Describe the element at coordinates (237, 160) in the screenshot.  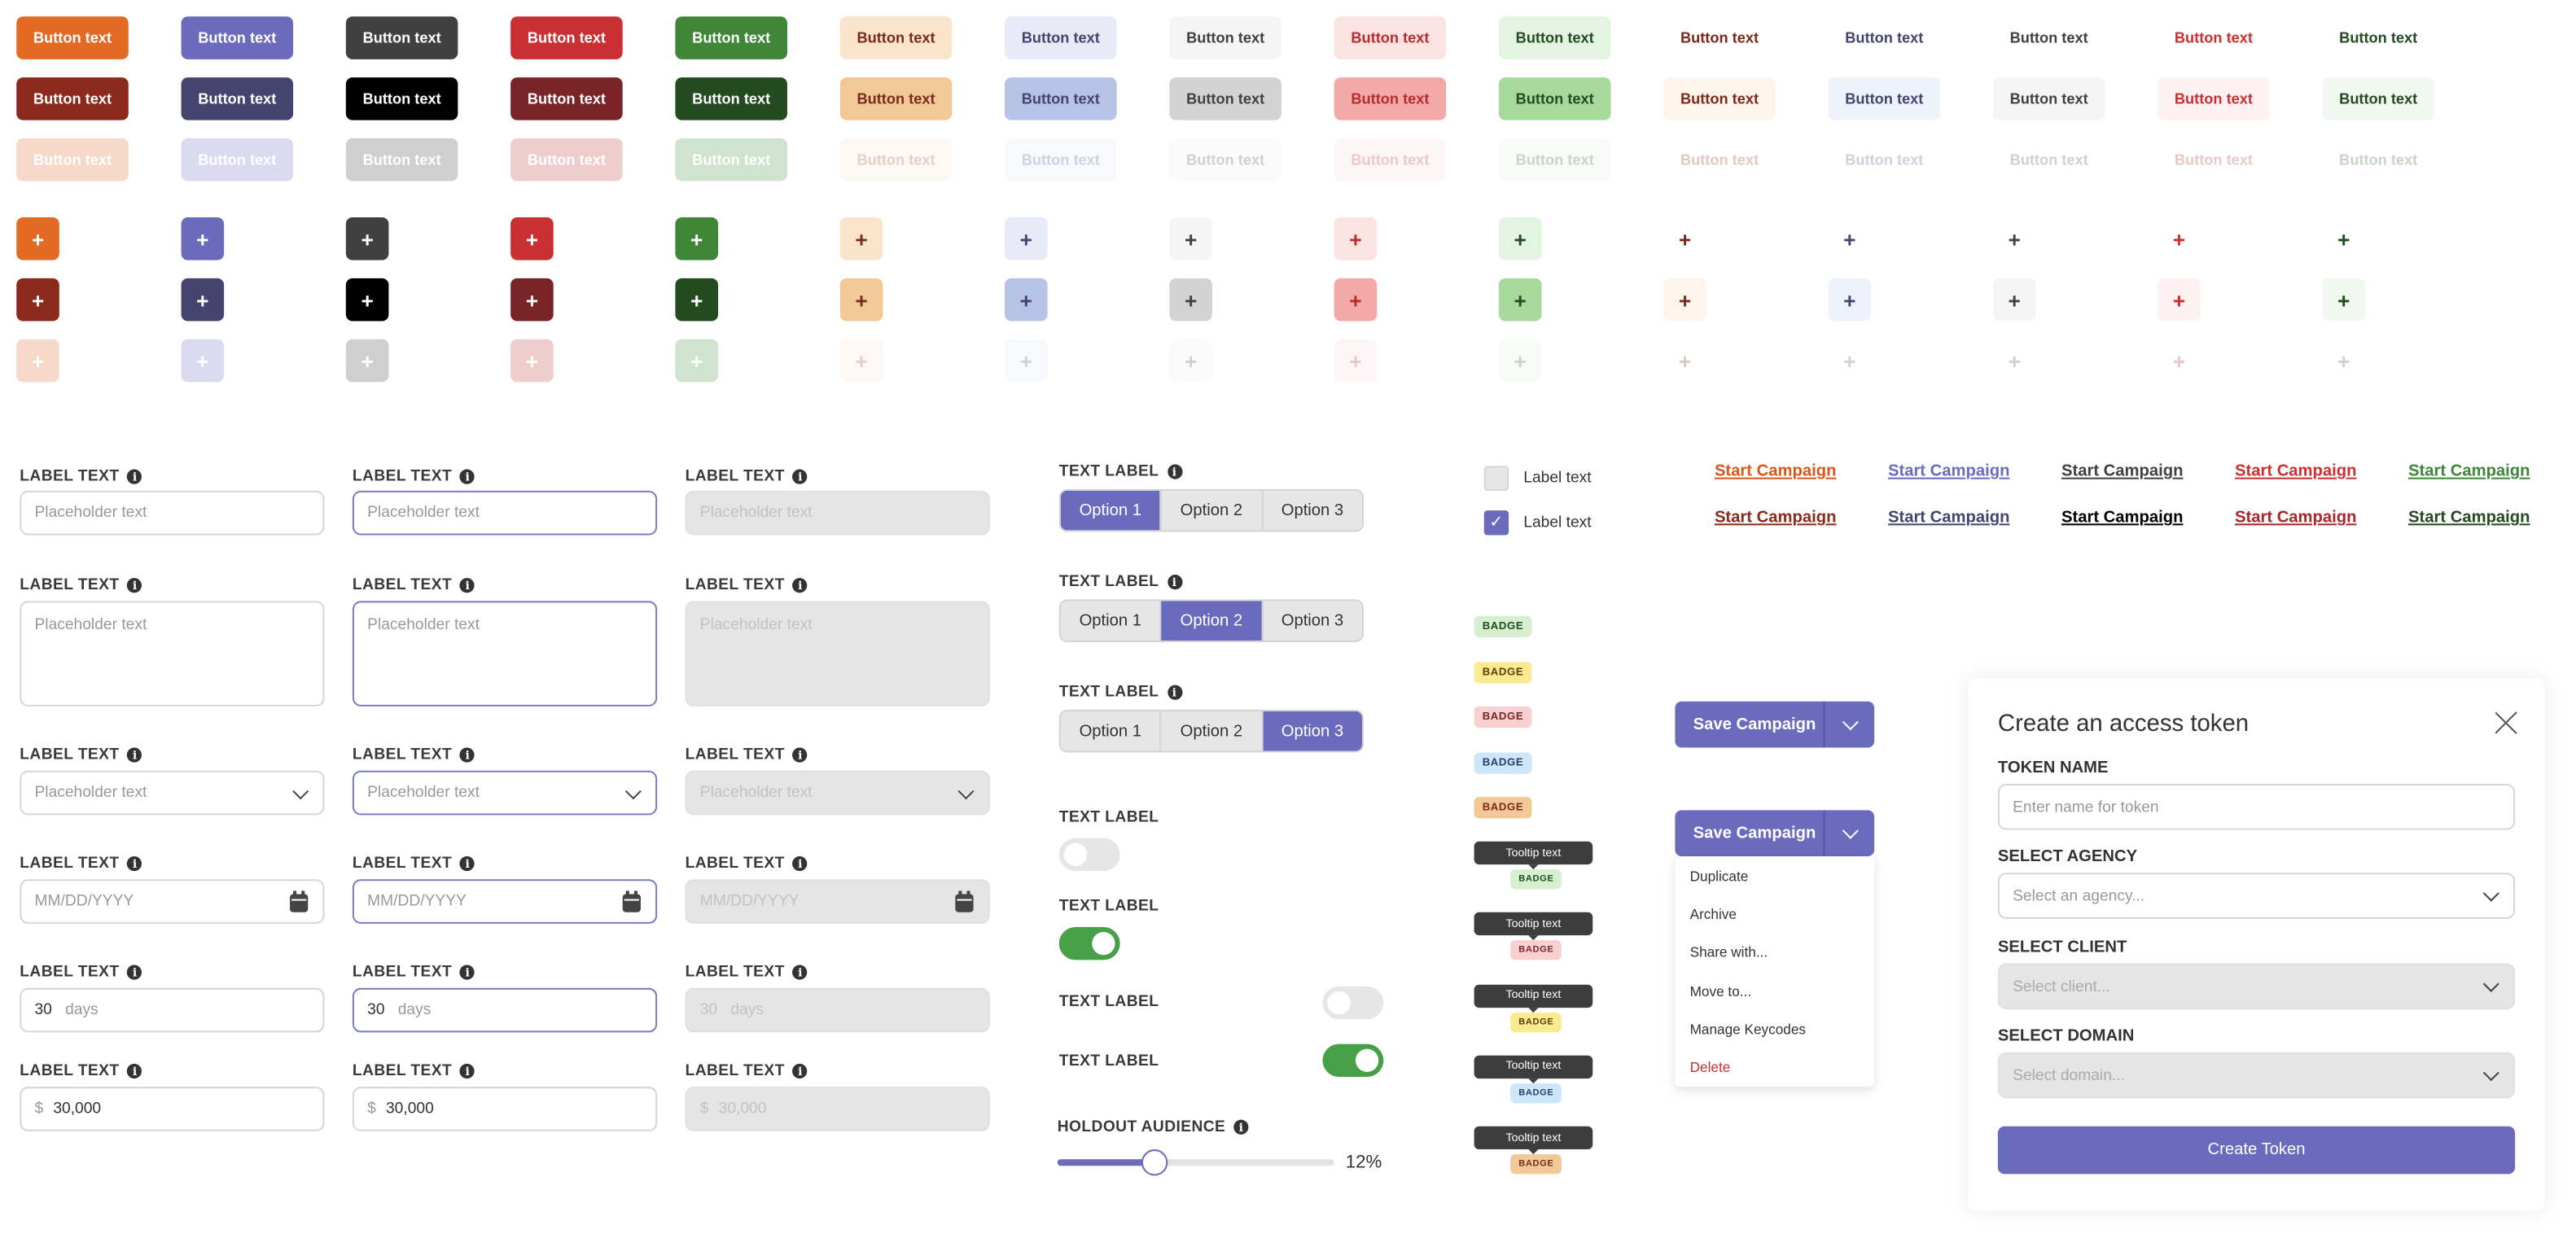
I see `button-purple-disabled: Button text` at that location.